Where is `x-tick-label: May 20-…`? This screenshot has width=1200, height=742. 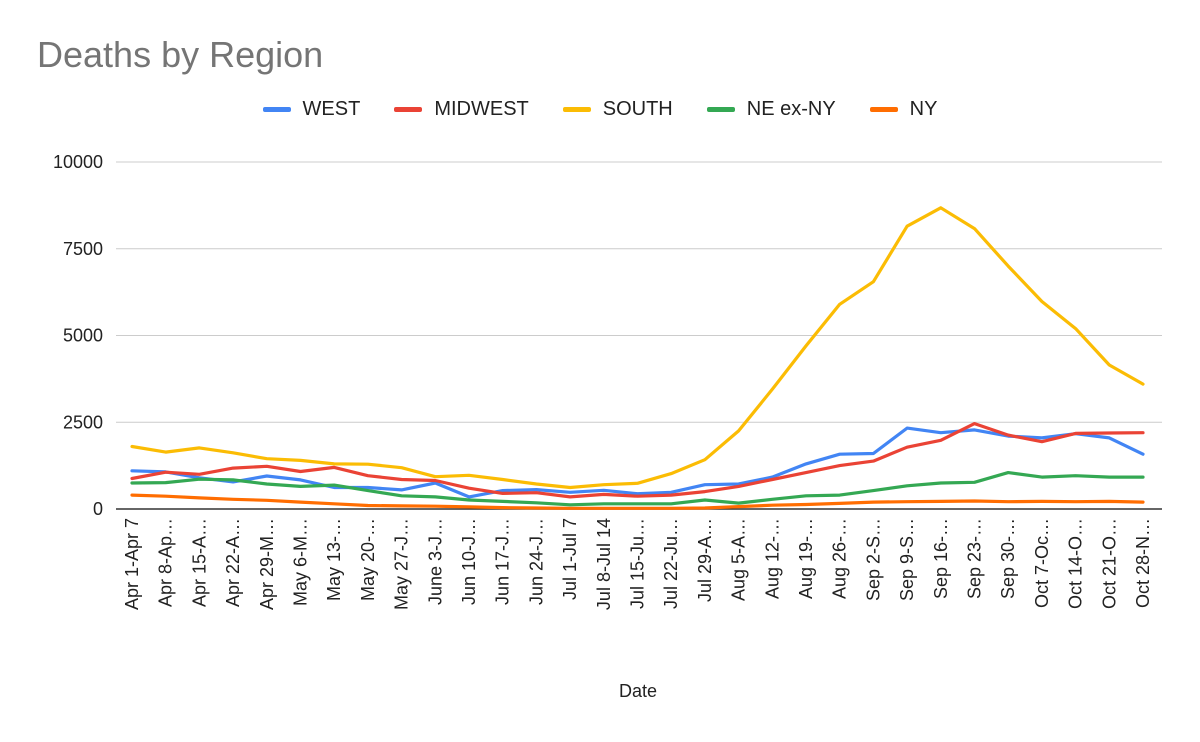 x-tick-label: May 20-… is located at coordinates (368, 559).